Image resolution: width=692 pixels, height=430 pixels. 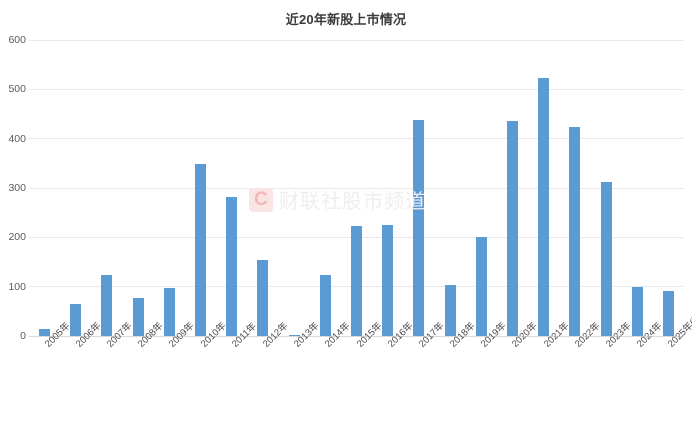 I want to click on y-tick-label: 400, so click(x=17, y=138).